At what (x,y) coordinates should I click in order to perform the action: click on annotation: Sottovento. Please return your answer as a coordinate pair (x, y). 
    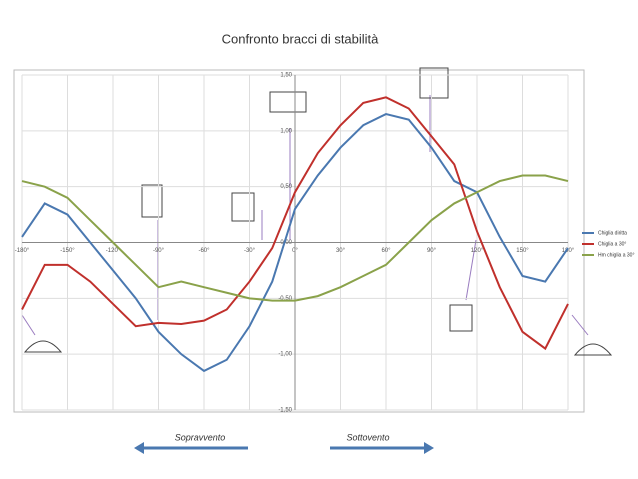
    Looking at the image, I should click on (367, 437).